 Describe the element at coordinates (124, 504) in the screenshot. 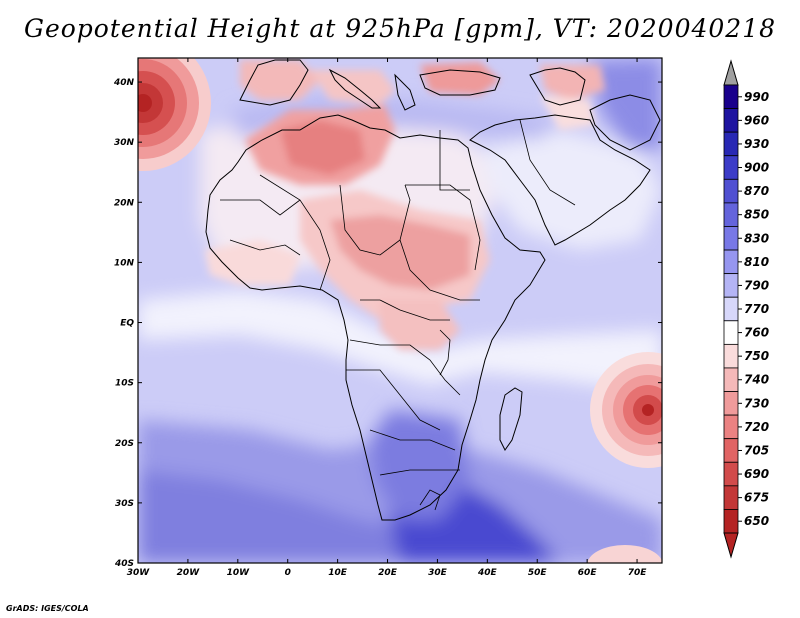

I see `y-tick-label: 30S` at that location.